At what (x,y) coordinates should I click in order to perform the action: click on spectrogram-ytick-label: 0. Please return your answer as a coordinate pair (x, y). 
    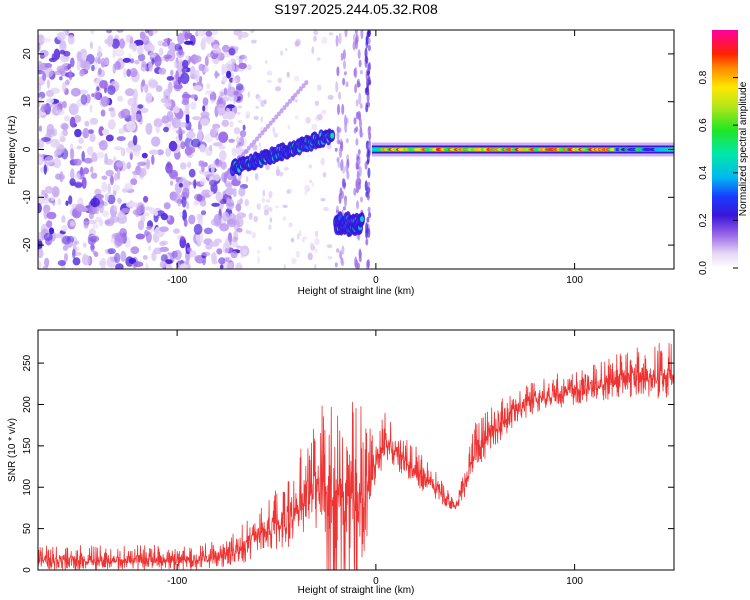
    Looking at the image, I should click on (27, 149).